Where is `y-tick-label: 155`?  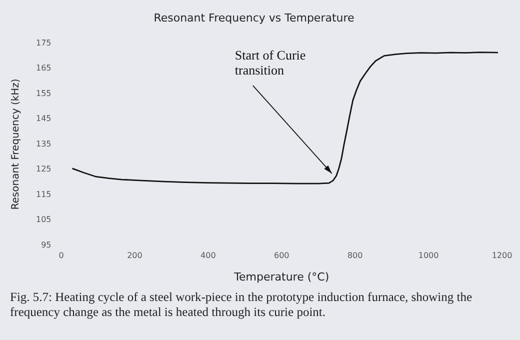 y-tick-label: 155 is located at coordinates (44, 93).